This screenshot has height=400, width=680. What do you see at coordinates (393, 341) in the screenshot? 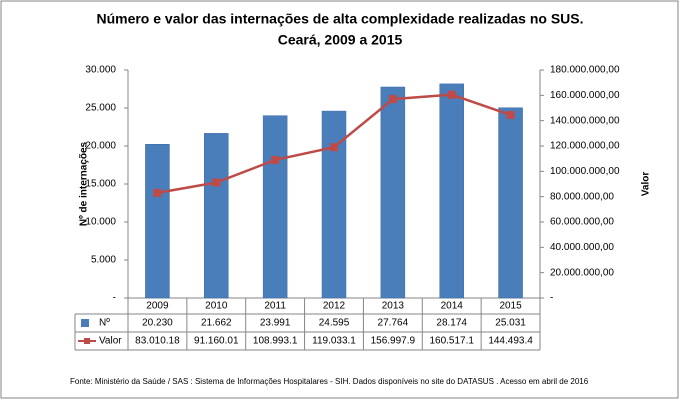
I see `table-value: 156.997.9` at bounding box center [393, 341].